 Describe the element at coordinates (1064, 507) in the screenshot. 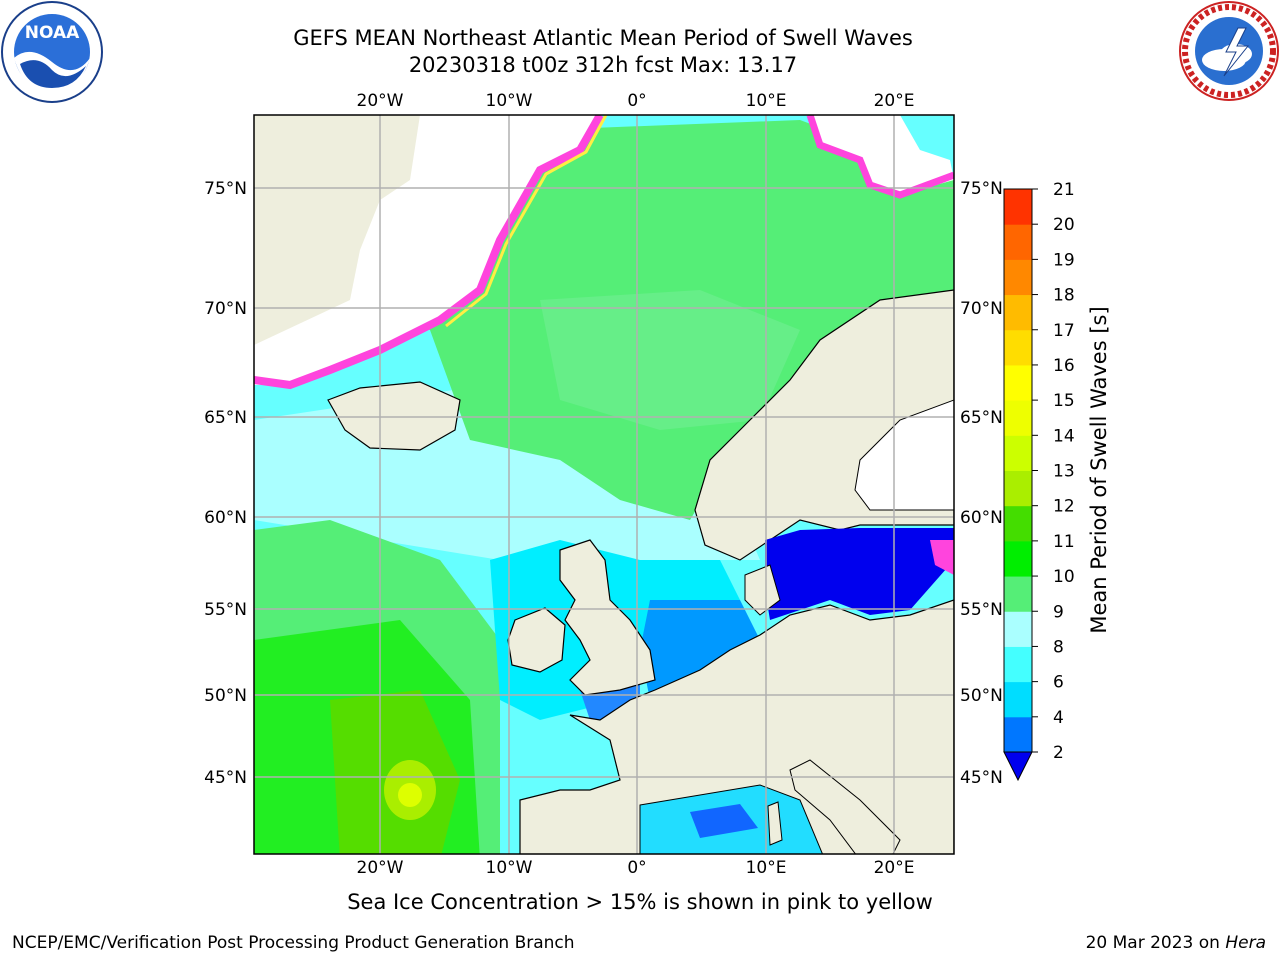

I see `colorbar-tick-label: 12` at that location.